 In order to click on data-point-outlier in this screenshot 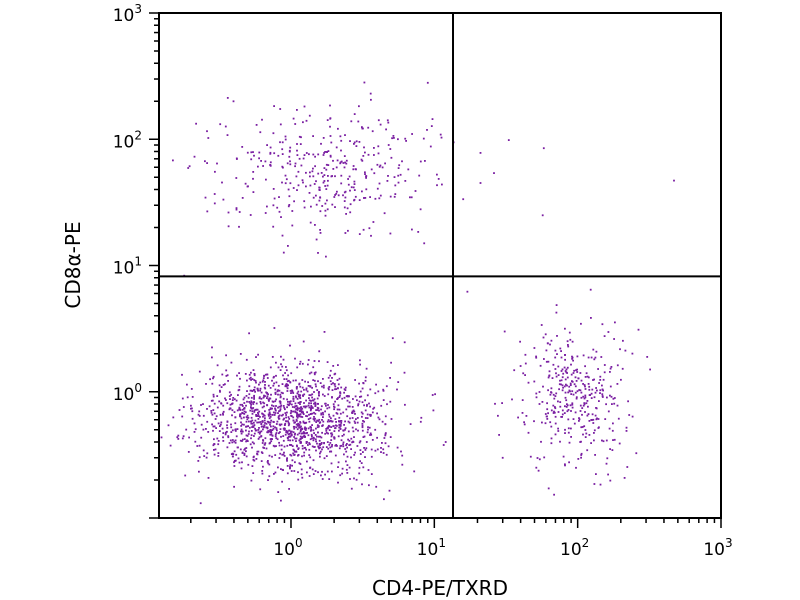, I will do `click(370, 93)`.